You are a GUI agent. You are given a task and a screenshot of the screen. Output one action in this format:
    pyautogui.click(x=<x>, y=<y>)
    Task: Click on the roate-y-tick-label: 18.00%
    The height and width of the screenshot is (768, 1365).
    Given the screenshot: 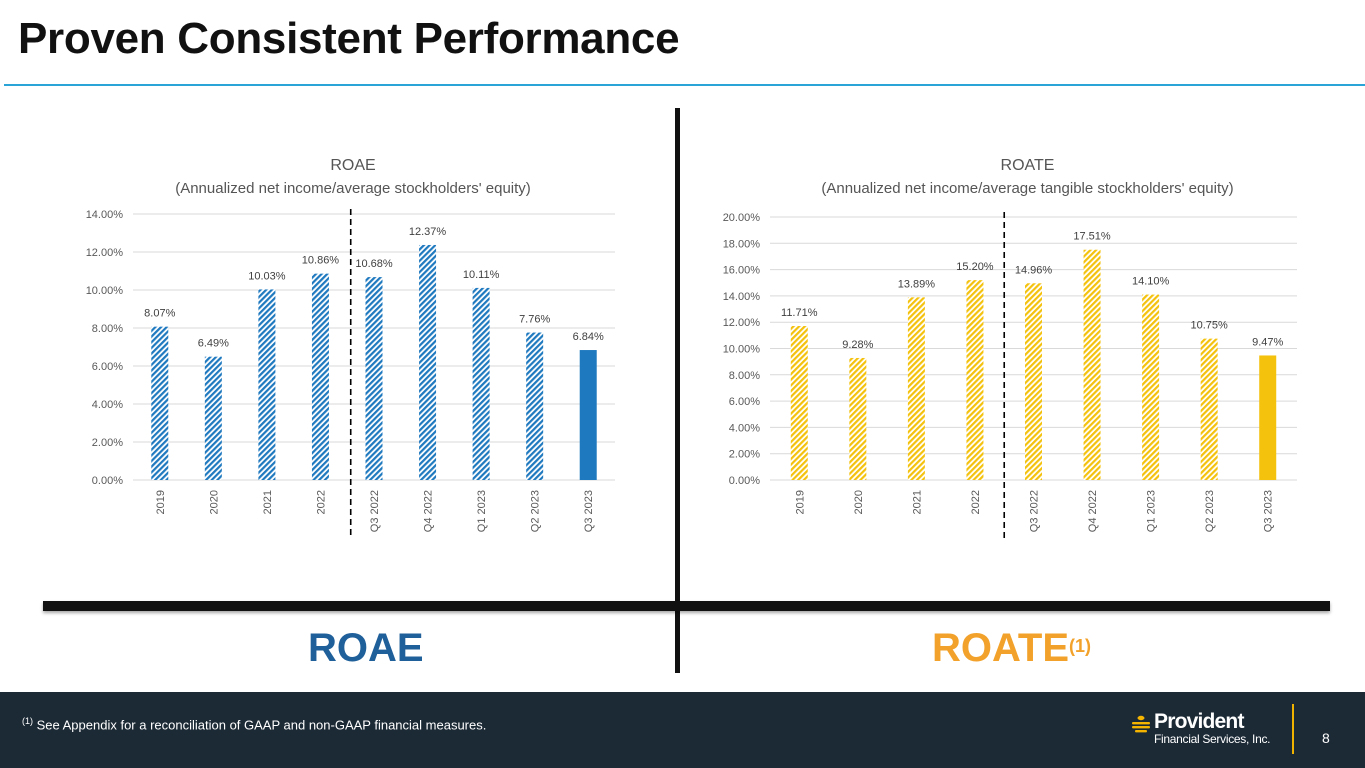 What is the action you would take?
    pyautogui.click(x=742, y=244)
    